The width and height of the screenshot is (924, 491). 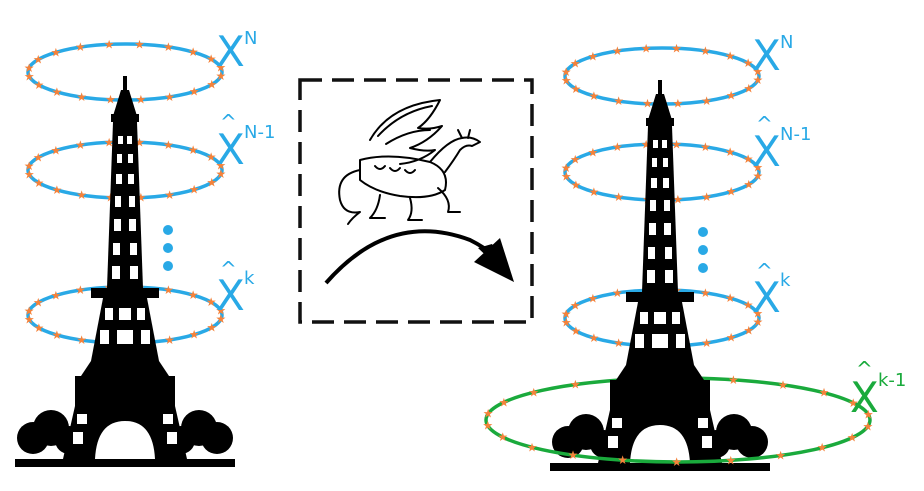 I want to click on dashed-frame, so click(x=416, y=201).